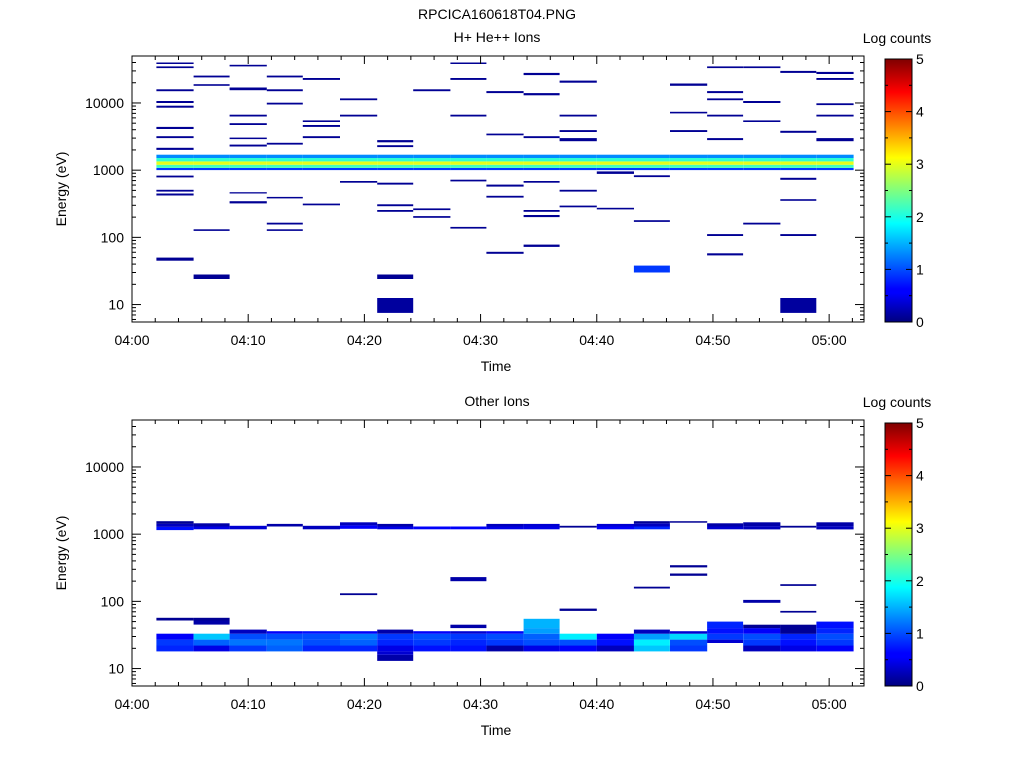 The image size is (1024, 768). I want to click on panel-2-ylabel: Energy (eV), so click(61, 553).